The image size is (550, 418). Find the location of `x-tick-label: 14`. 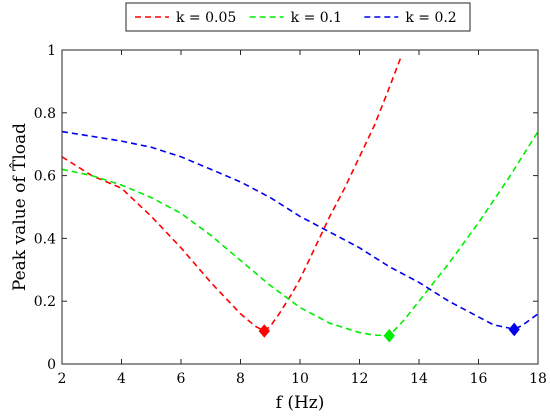

x-tick-label: 14 is located at coordinates (419, 379).